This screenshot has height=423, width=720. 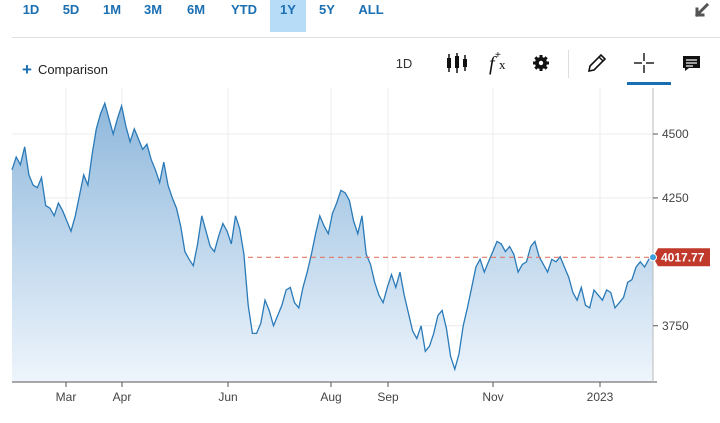 What do you see at coordinates (31, 9) in the screenshot?
I see `range-tab-1d: 1D` at bounding box center [31, 9].